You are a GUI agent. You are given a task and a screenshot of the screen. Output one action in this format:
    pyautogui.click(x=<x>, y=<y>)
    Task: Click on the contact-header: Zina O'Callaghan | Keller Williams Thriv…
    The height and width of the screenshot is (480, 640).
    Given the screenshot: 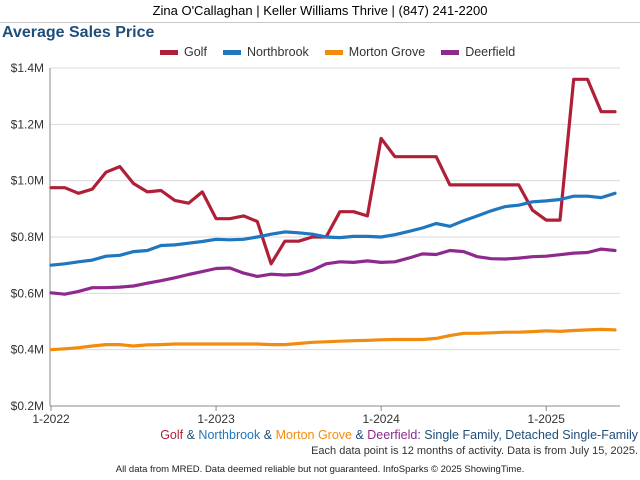 What is the action you would take?
    pyautogui.click(x=320, y=11)
    